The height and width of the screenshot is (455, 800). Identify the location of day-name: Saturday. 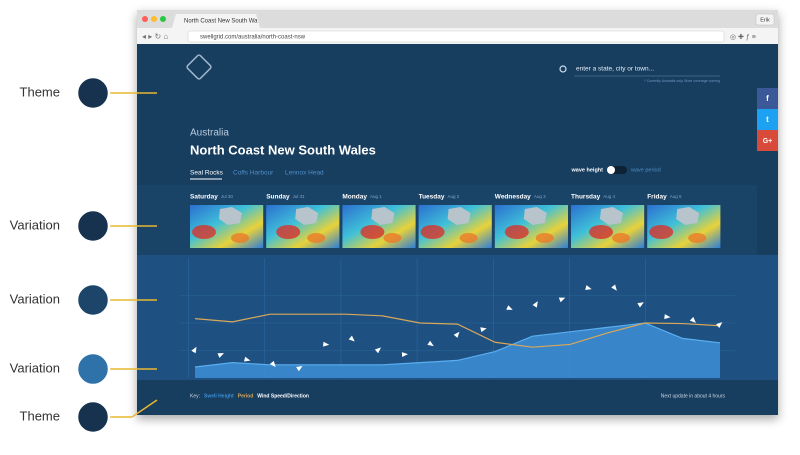
(204, 197).